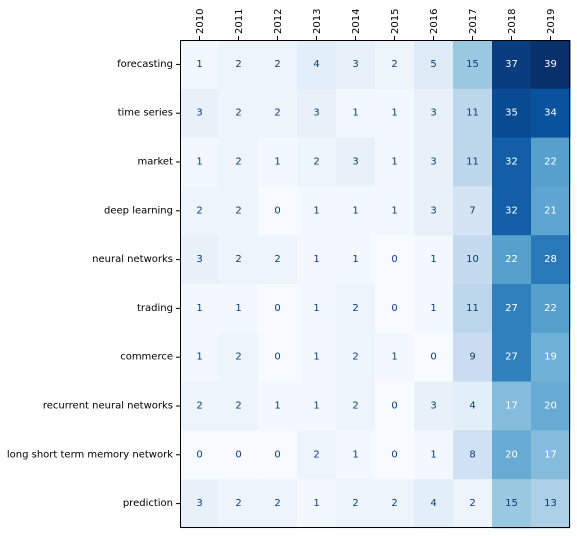 This screenshot has width=577, height=536. Describe the element at coordinates (472, 64) in the screenshot. I see `cell-value-label: 15` at that location.